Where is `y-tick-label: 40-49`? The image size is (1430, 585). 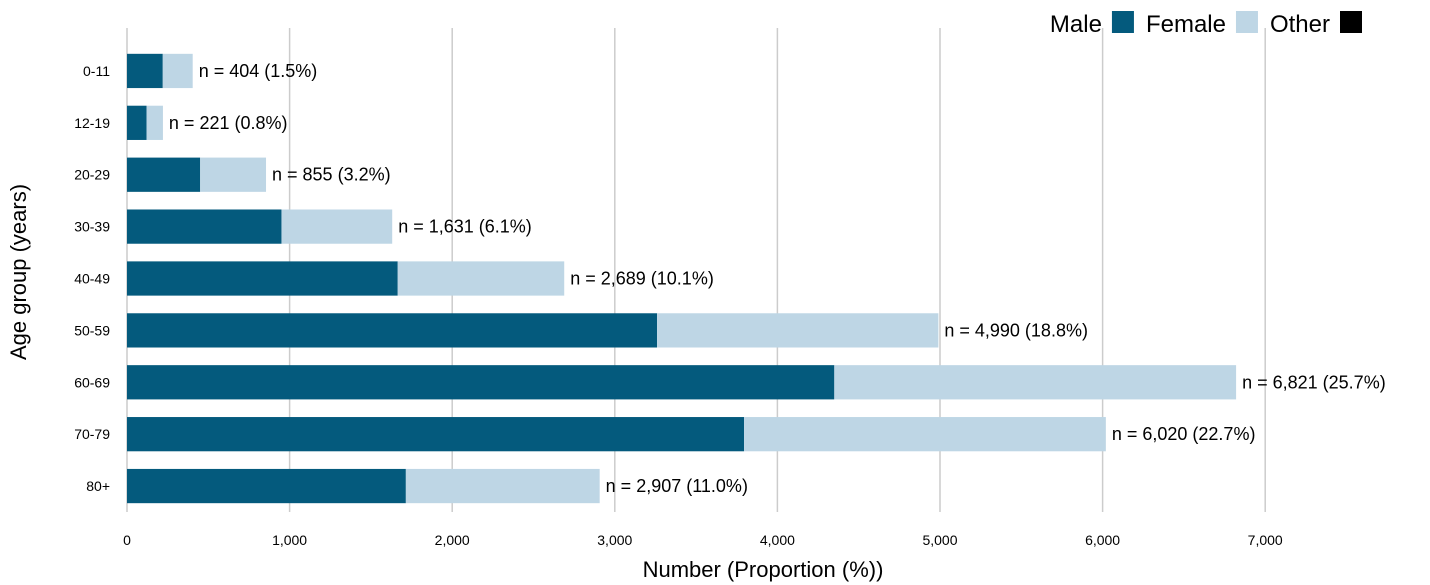
y-tick-label: 40-49 is located at coordinates (92, 279).